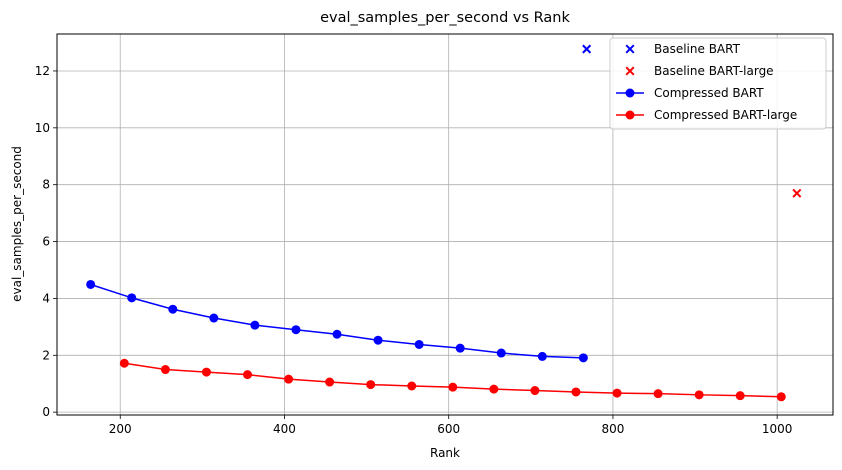 This screenshot has width=842, height=470. What do you see at coordinates (17, 224) in the screenshot?
I see `y-axis-label: eval_samples_per_second` at bounding box center [17, 224].